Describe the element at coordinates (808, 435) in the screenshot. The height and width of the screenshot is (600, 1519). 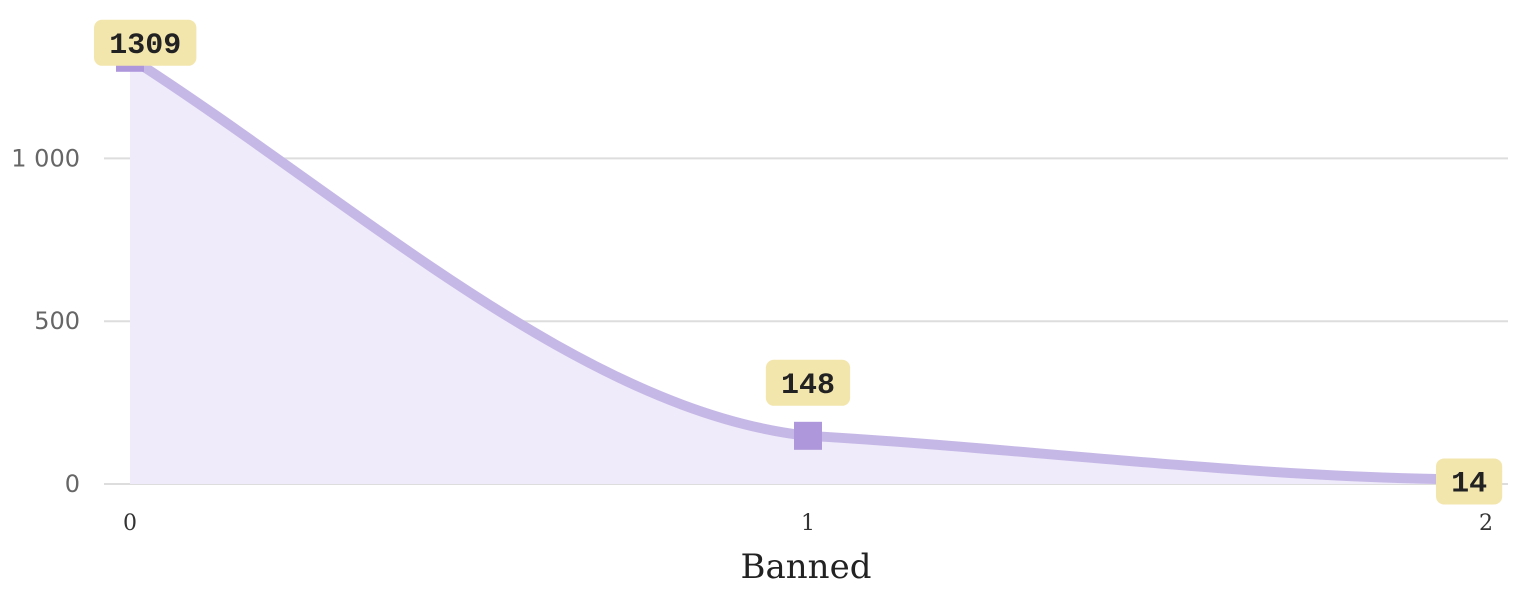
I see `data-point-marker` at that location.